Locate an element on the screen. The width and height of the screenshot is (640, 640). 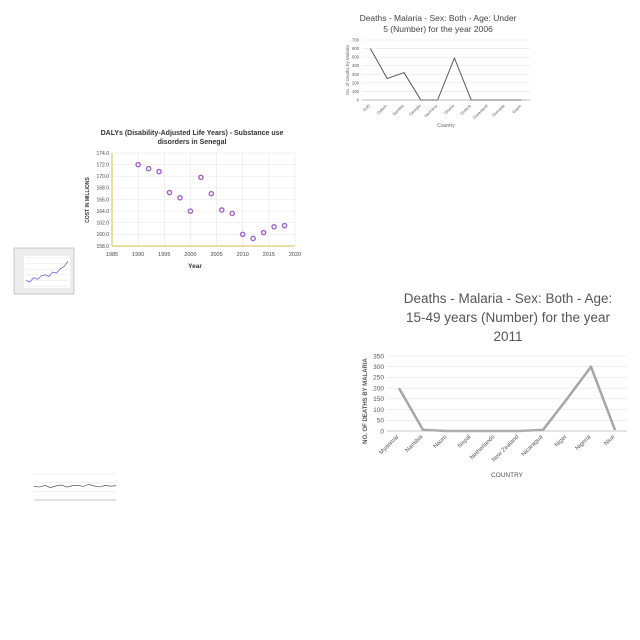
chart-x-label: COUNTRY is located at coordinates (507, 475).